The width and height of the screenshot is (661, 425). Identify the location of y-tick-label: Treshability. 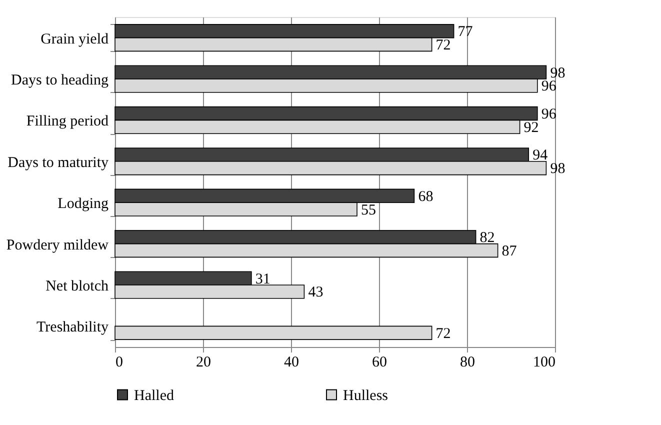
(72, 328).